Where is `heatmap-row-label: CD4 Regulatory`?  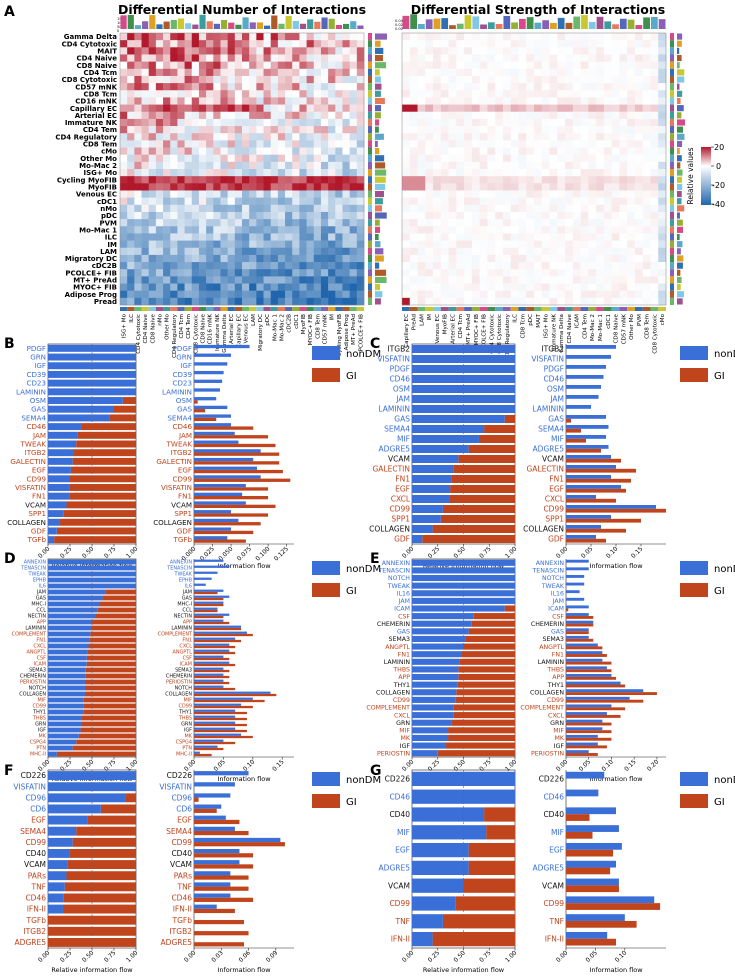
heatmap-row-label: CD4 Regulatory is located at coordinates (86, 137).